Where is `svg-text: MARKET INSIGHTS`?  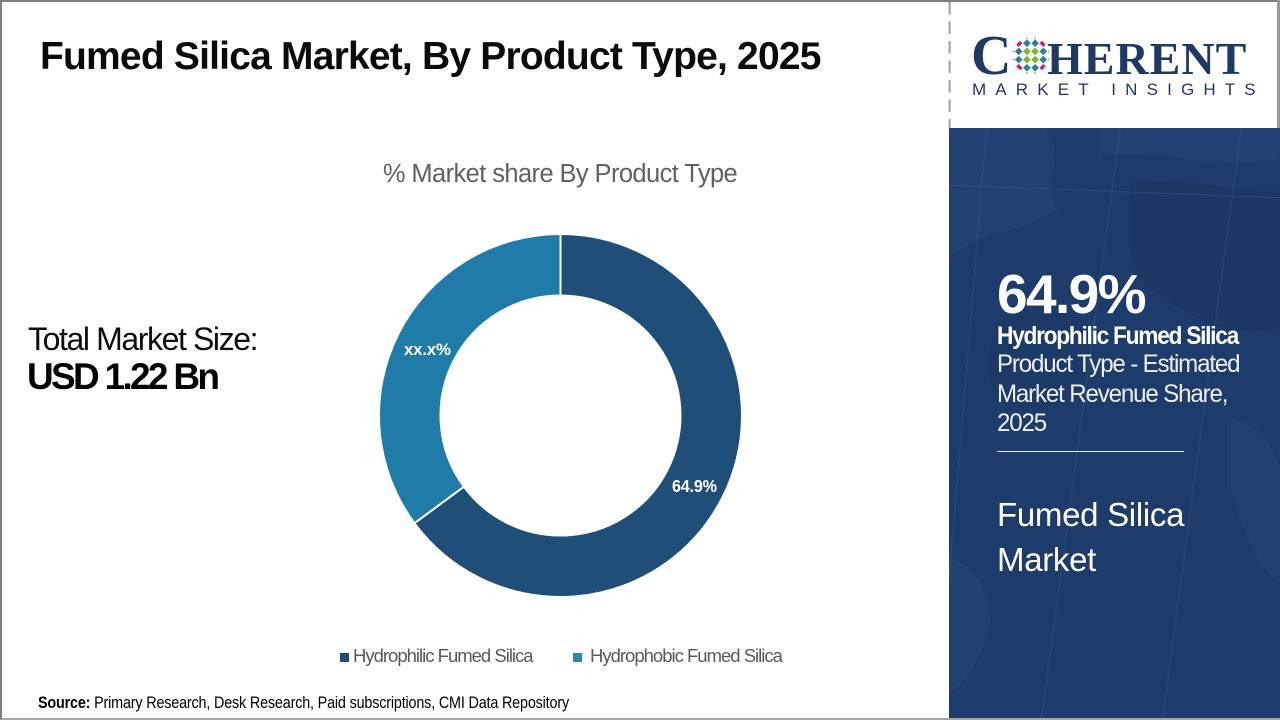
svg-text: MARKET INSIGHTS is located at coordinates (1118, 89).